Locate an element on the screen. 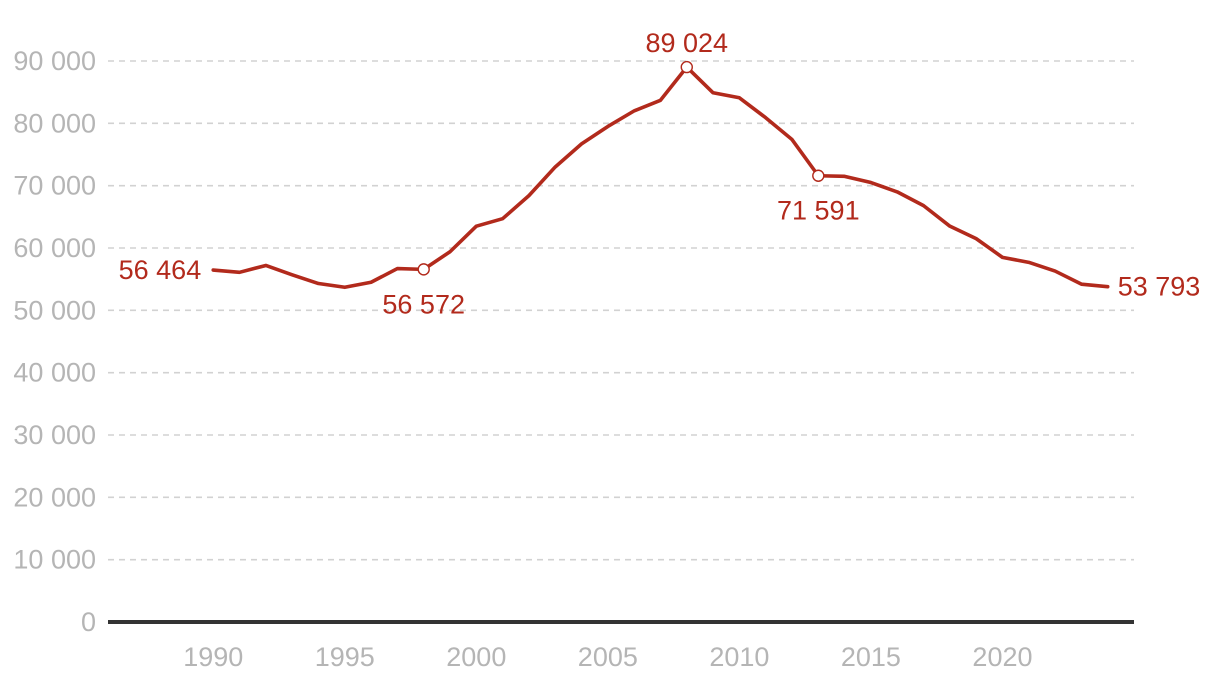 Image resolution: width=1220 pixels, height=688 pixels. data-label: 71 591 is located at coordinates (818, 211).